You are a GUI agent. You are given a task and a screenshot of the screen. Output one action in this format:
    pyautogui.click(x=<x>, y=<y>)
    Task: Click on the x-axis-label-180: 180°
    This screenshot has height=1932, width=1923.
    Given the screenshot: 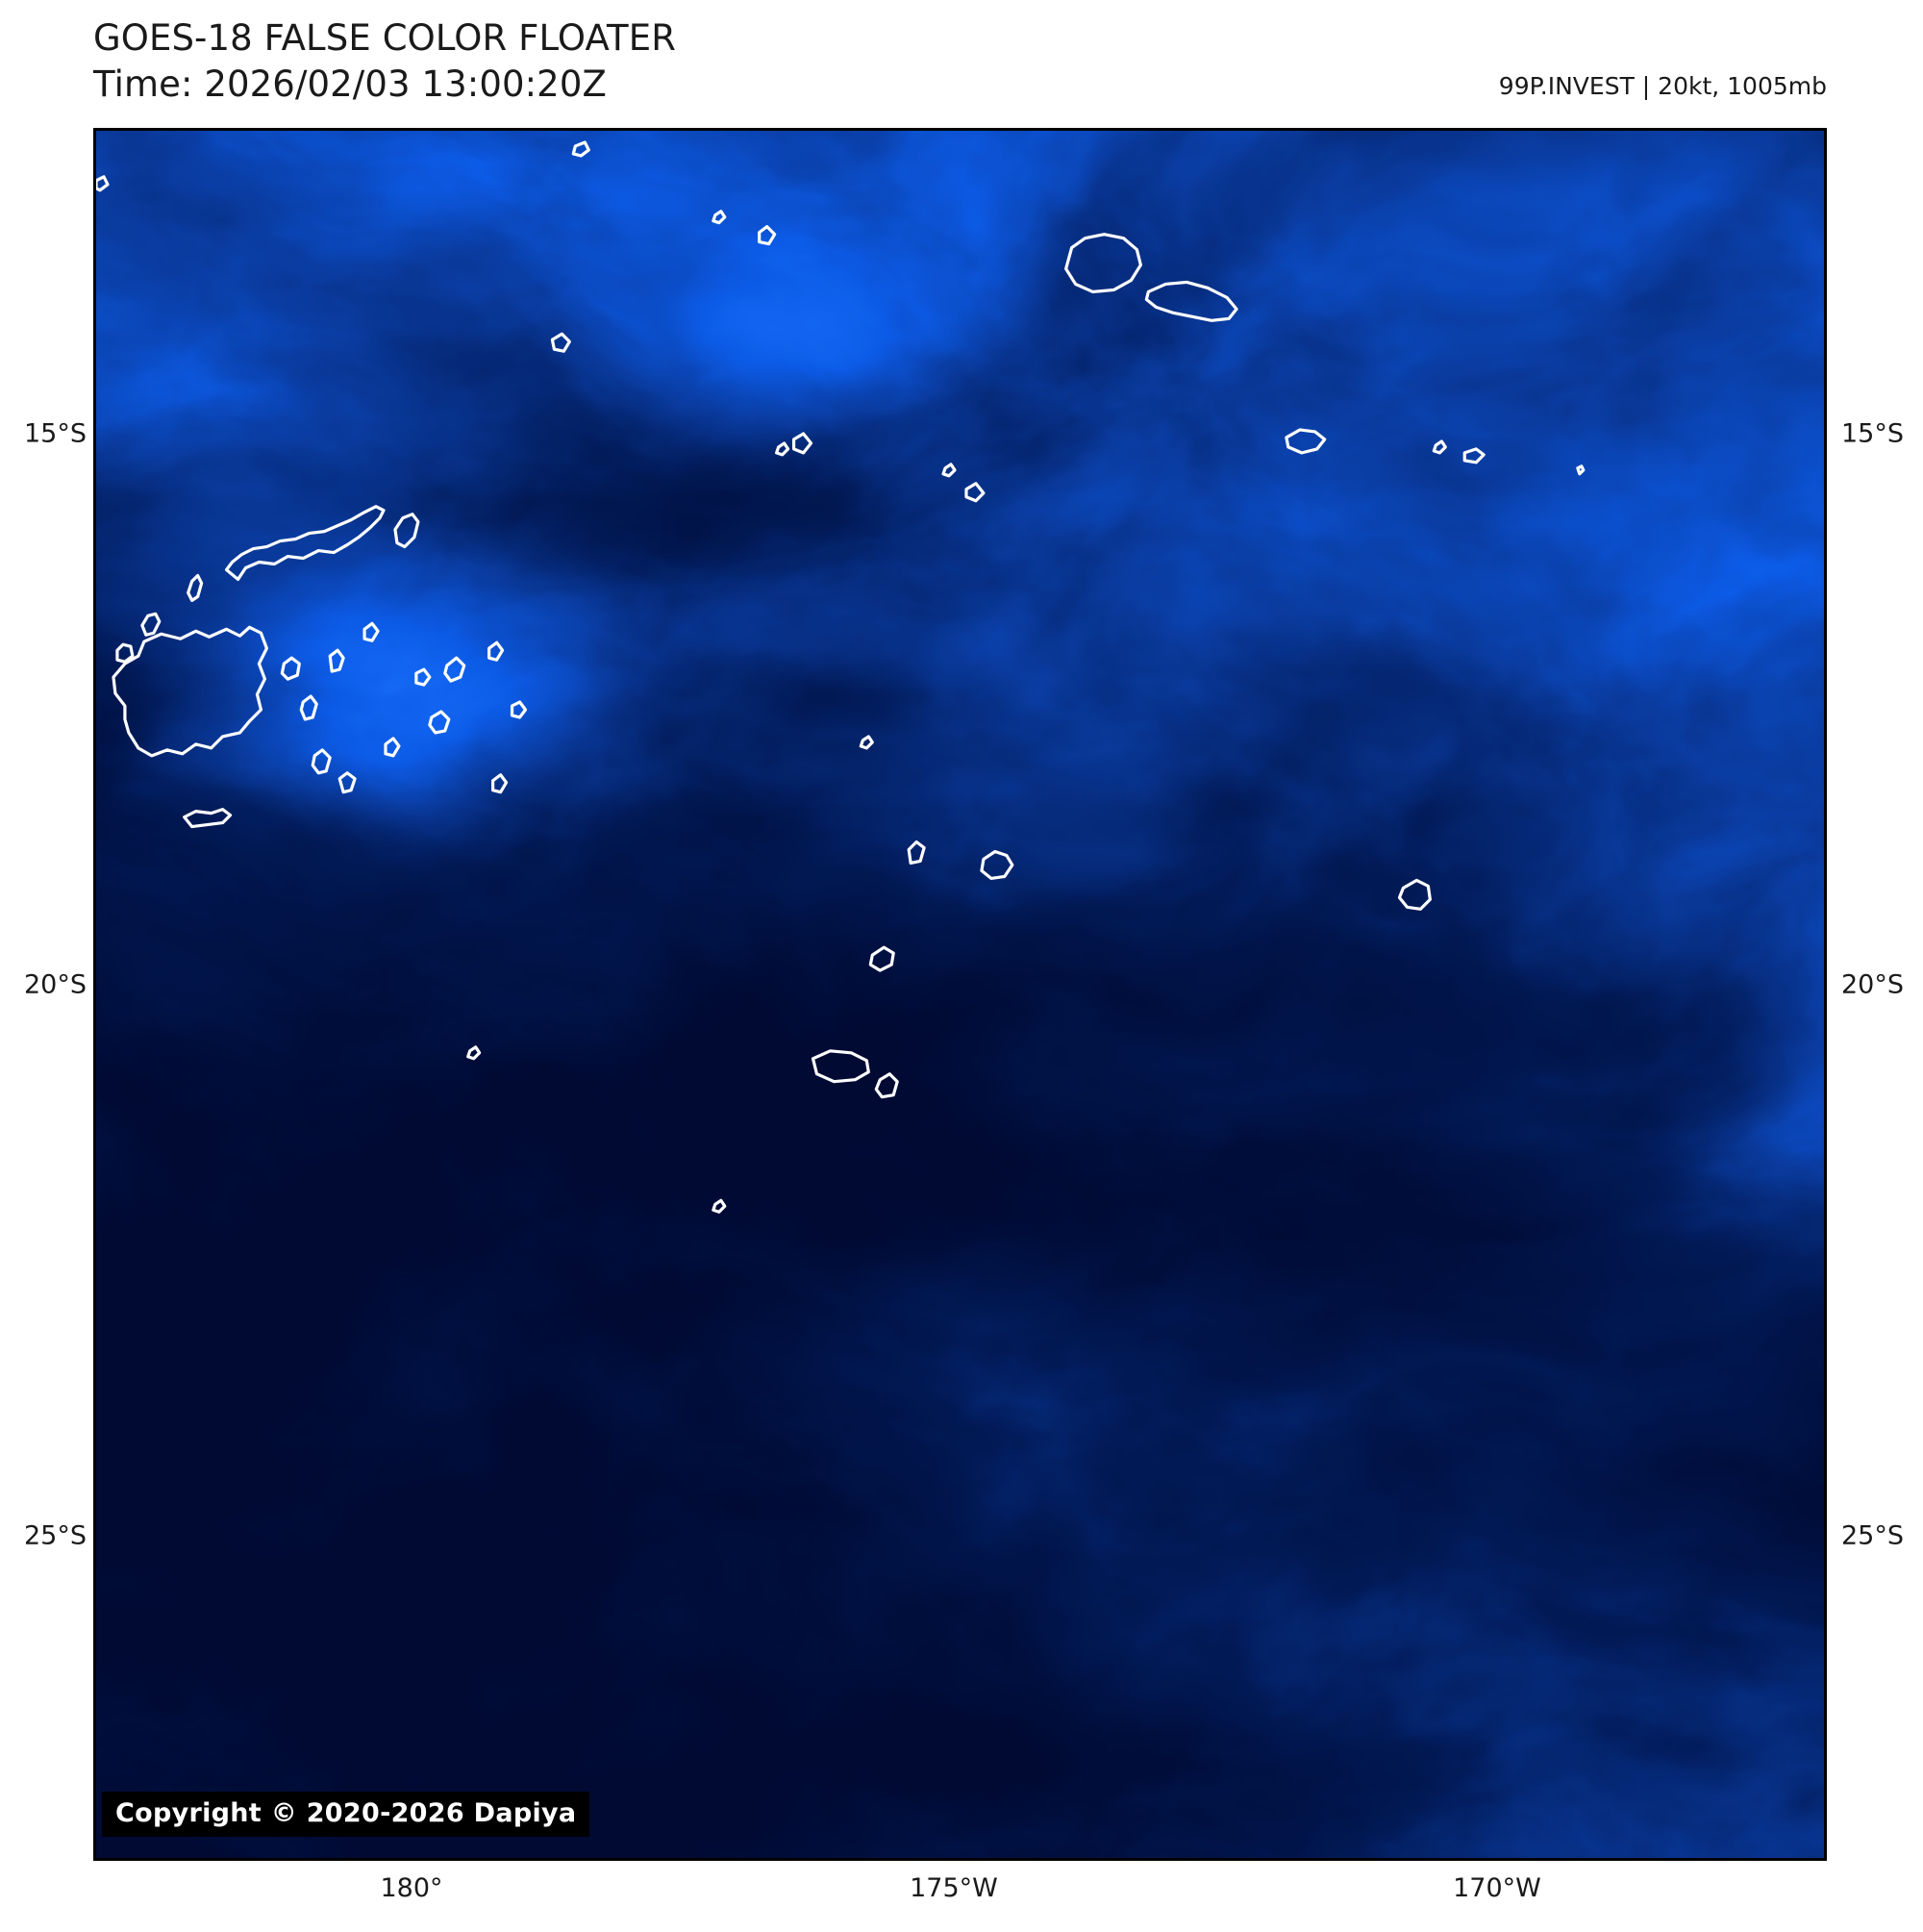 What is the action you would take?
    pyautogui.click(x=411, y=1888)
    